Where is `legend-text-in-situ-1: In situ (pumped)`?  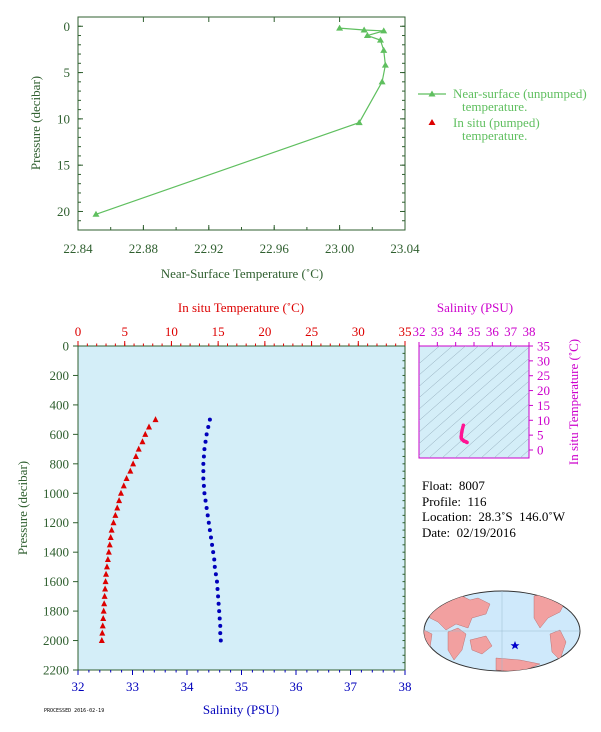 legend-text-in-situ-1: In situ (pumped) is located at coordinates (496, 122).